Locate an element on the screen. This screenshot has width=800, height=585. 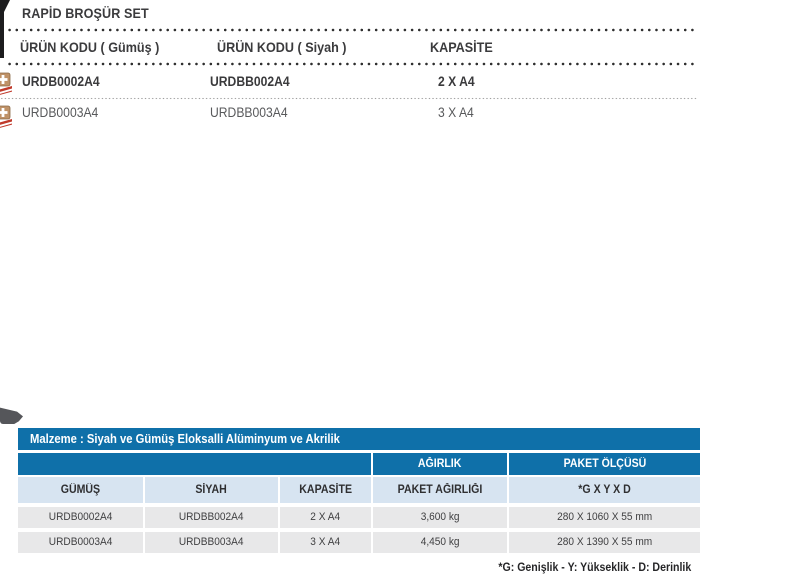
cell-black-code: URDBB002A4 is located at coordinates (211, 517).